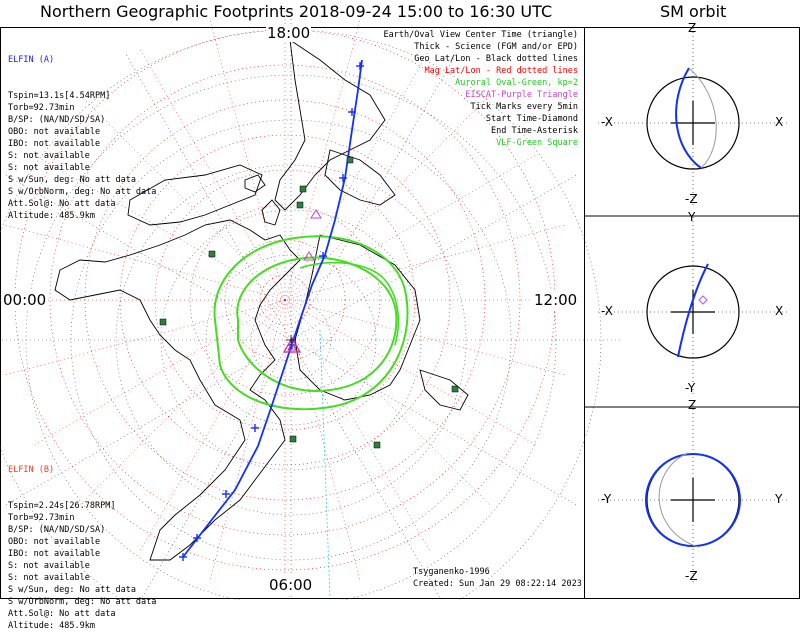 This screenshot has width=800, height=644. I want to click on footer-model: Tsyganenko-1996, so click(451, 572).